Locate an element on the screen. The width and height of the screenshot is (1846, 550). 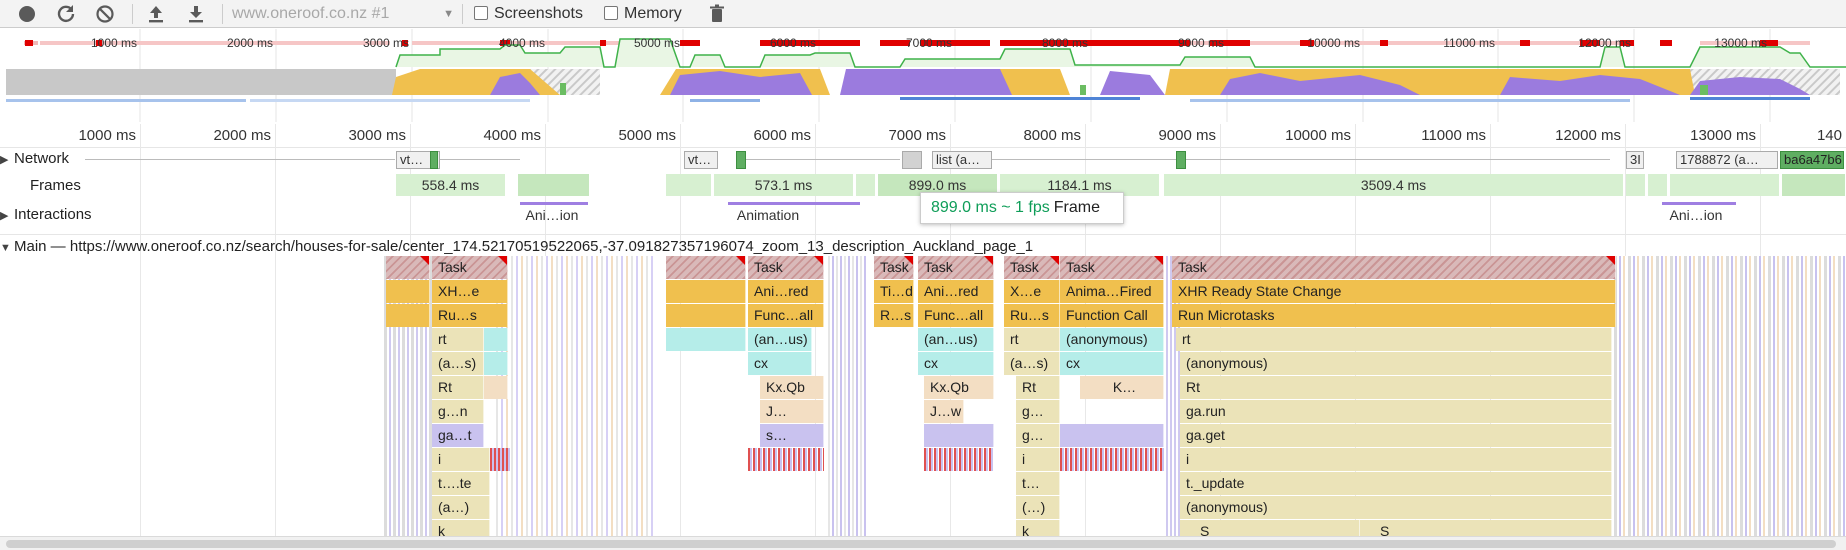
event-block: Ti…d is located at coordinates (894, 291).